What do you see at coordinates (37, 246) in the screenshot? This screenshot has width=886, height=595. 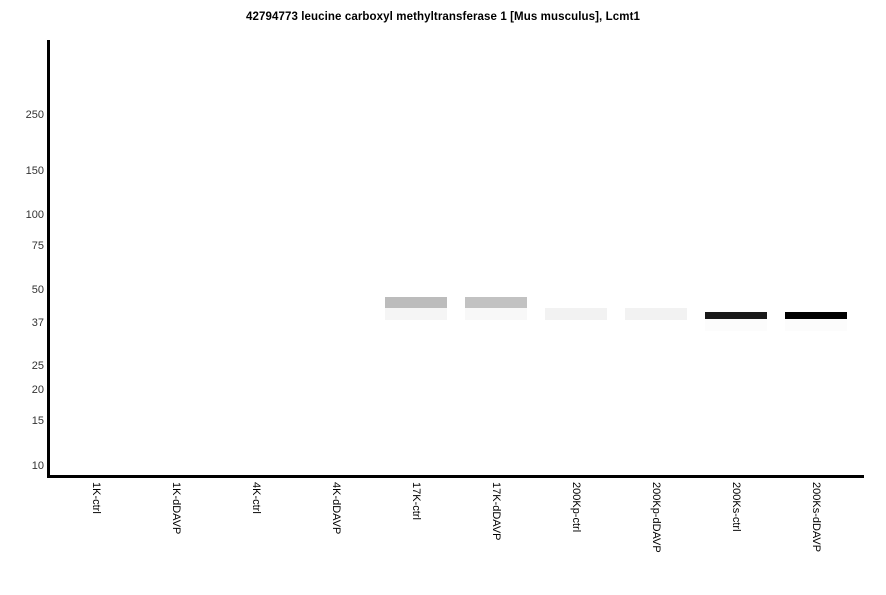 I see `y-tick-label: 75` at bounding box center [37, 246].